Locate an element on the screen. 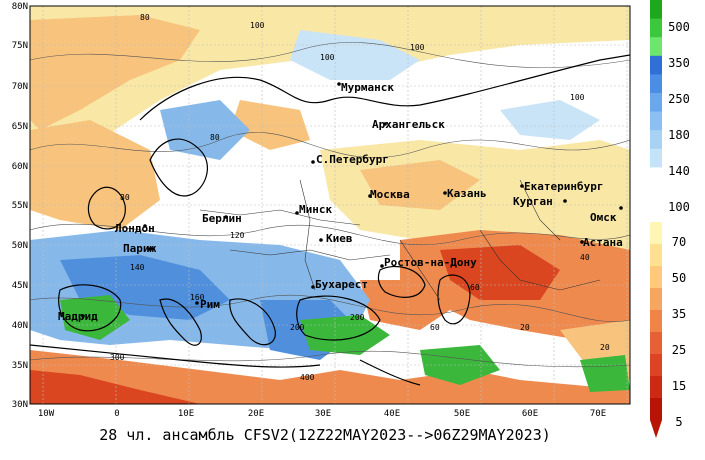  wet-extreme-asia is located at coordinates (605, 373).